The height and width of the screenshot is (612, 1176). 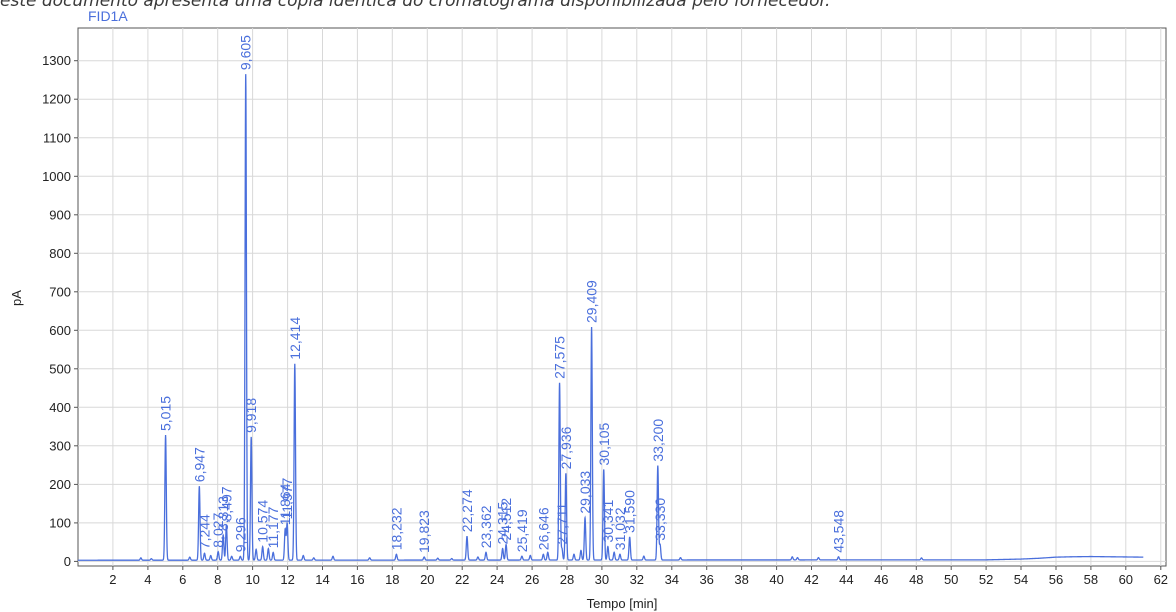 I want to click on x-tick-label-29: 60, so click(x=1126, y=579).